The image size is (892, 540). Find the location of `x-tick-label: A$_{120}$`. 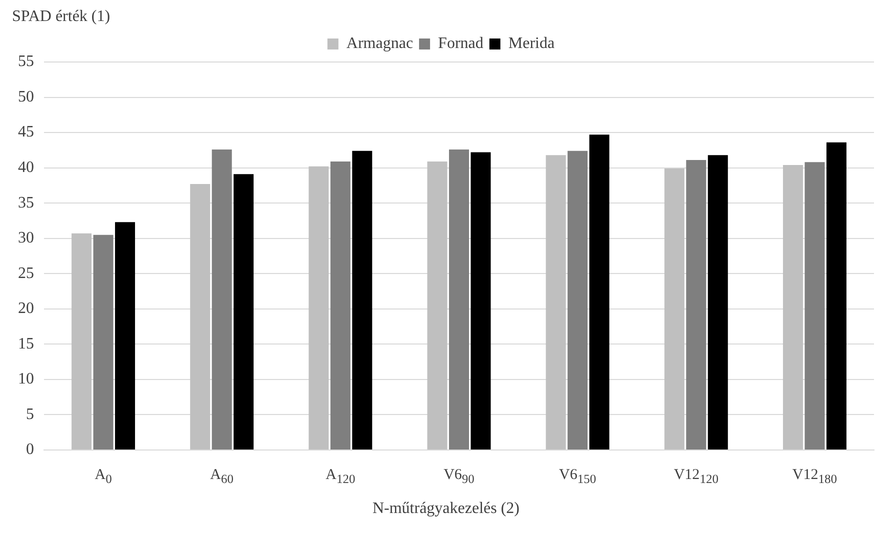

x-tick-label: A$_{120}$ is located at coordinates (341, 477).